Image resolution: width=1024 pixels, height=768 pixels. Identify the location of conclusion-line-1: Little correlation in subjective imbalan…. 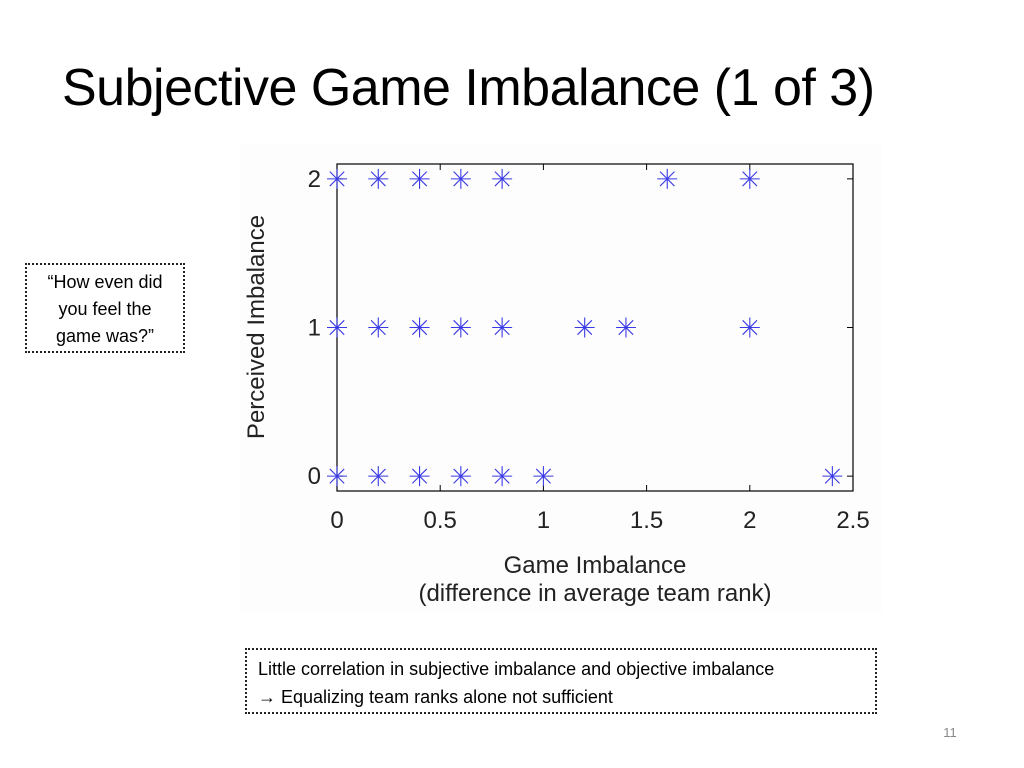
(516, 669).